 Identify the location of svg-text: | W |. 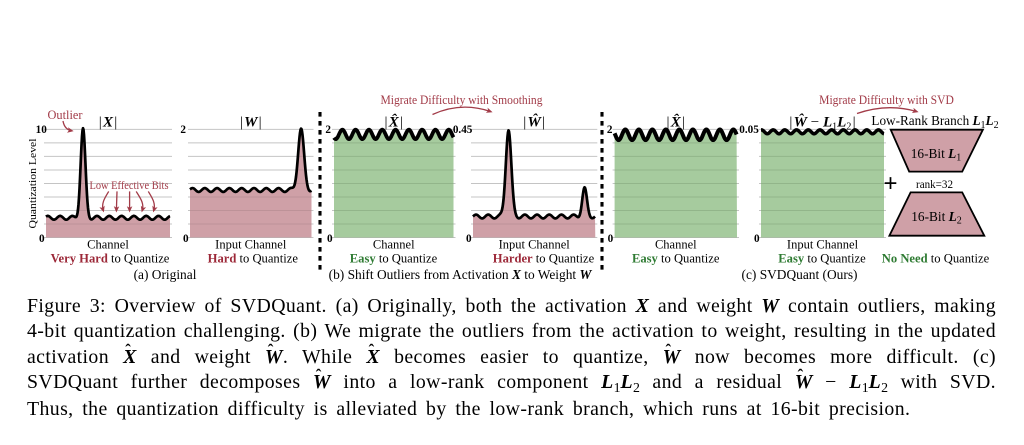
(251, 123).